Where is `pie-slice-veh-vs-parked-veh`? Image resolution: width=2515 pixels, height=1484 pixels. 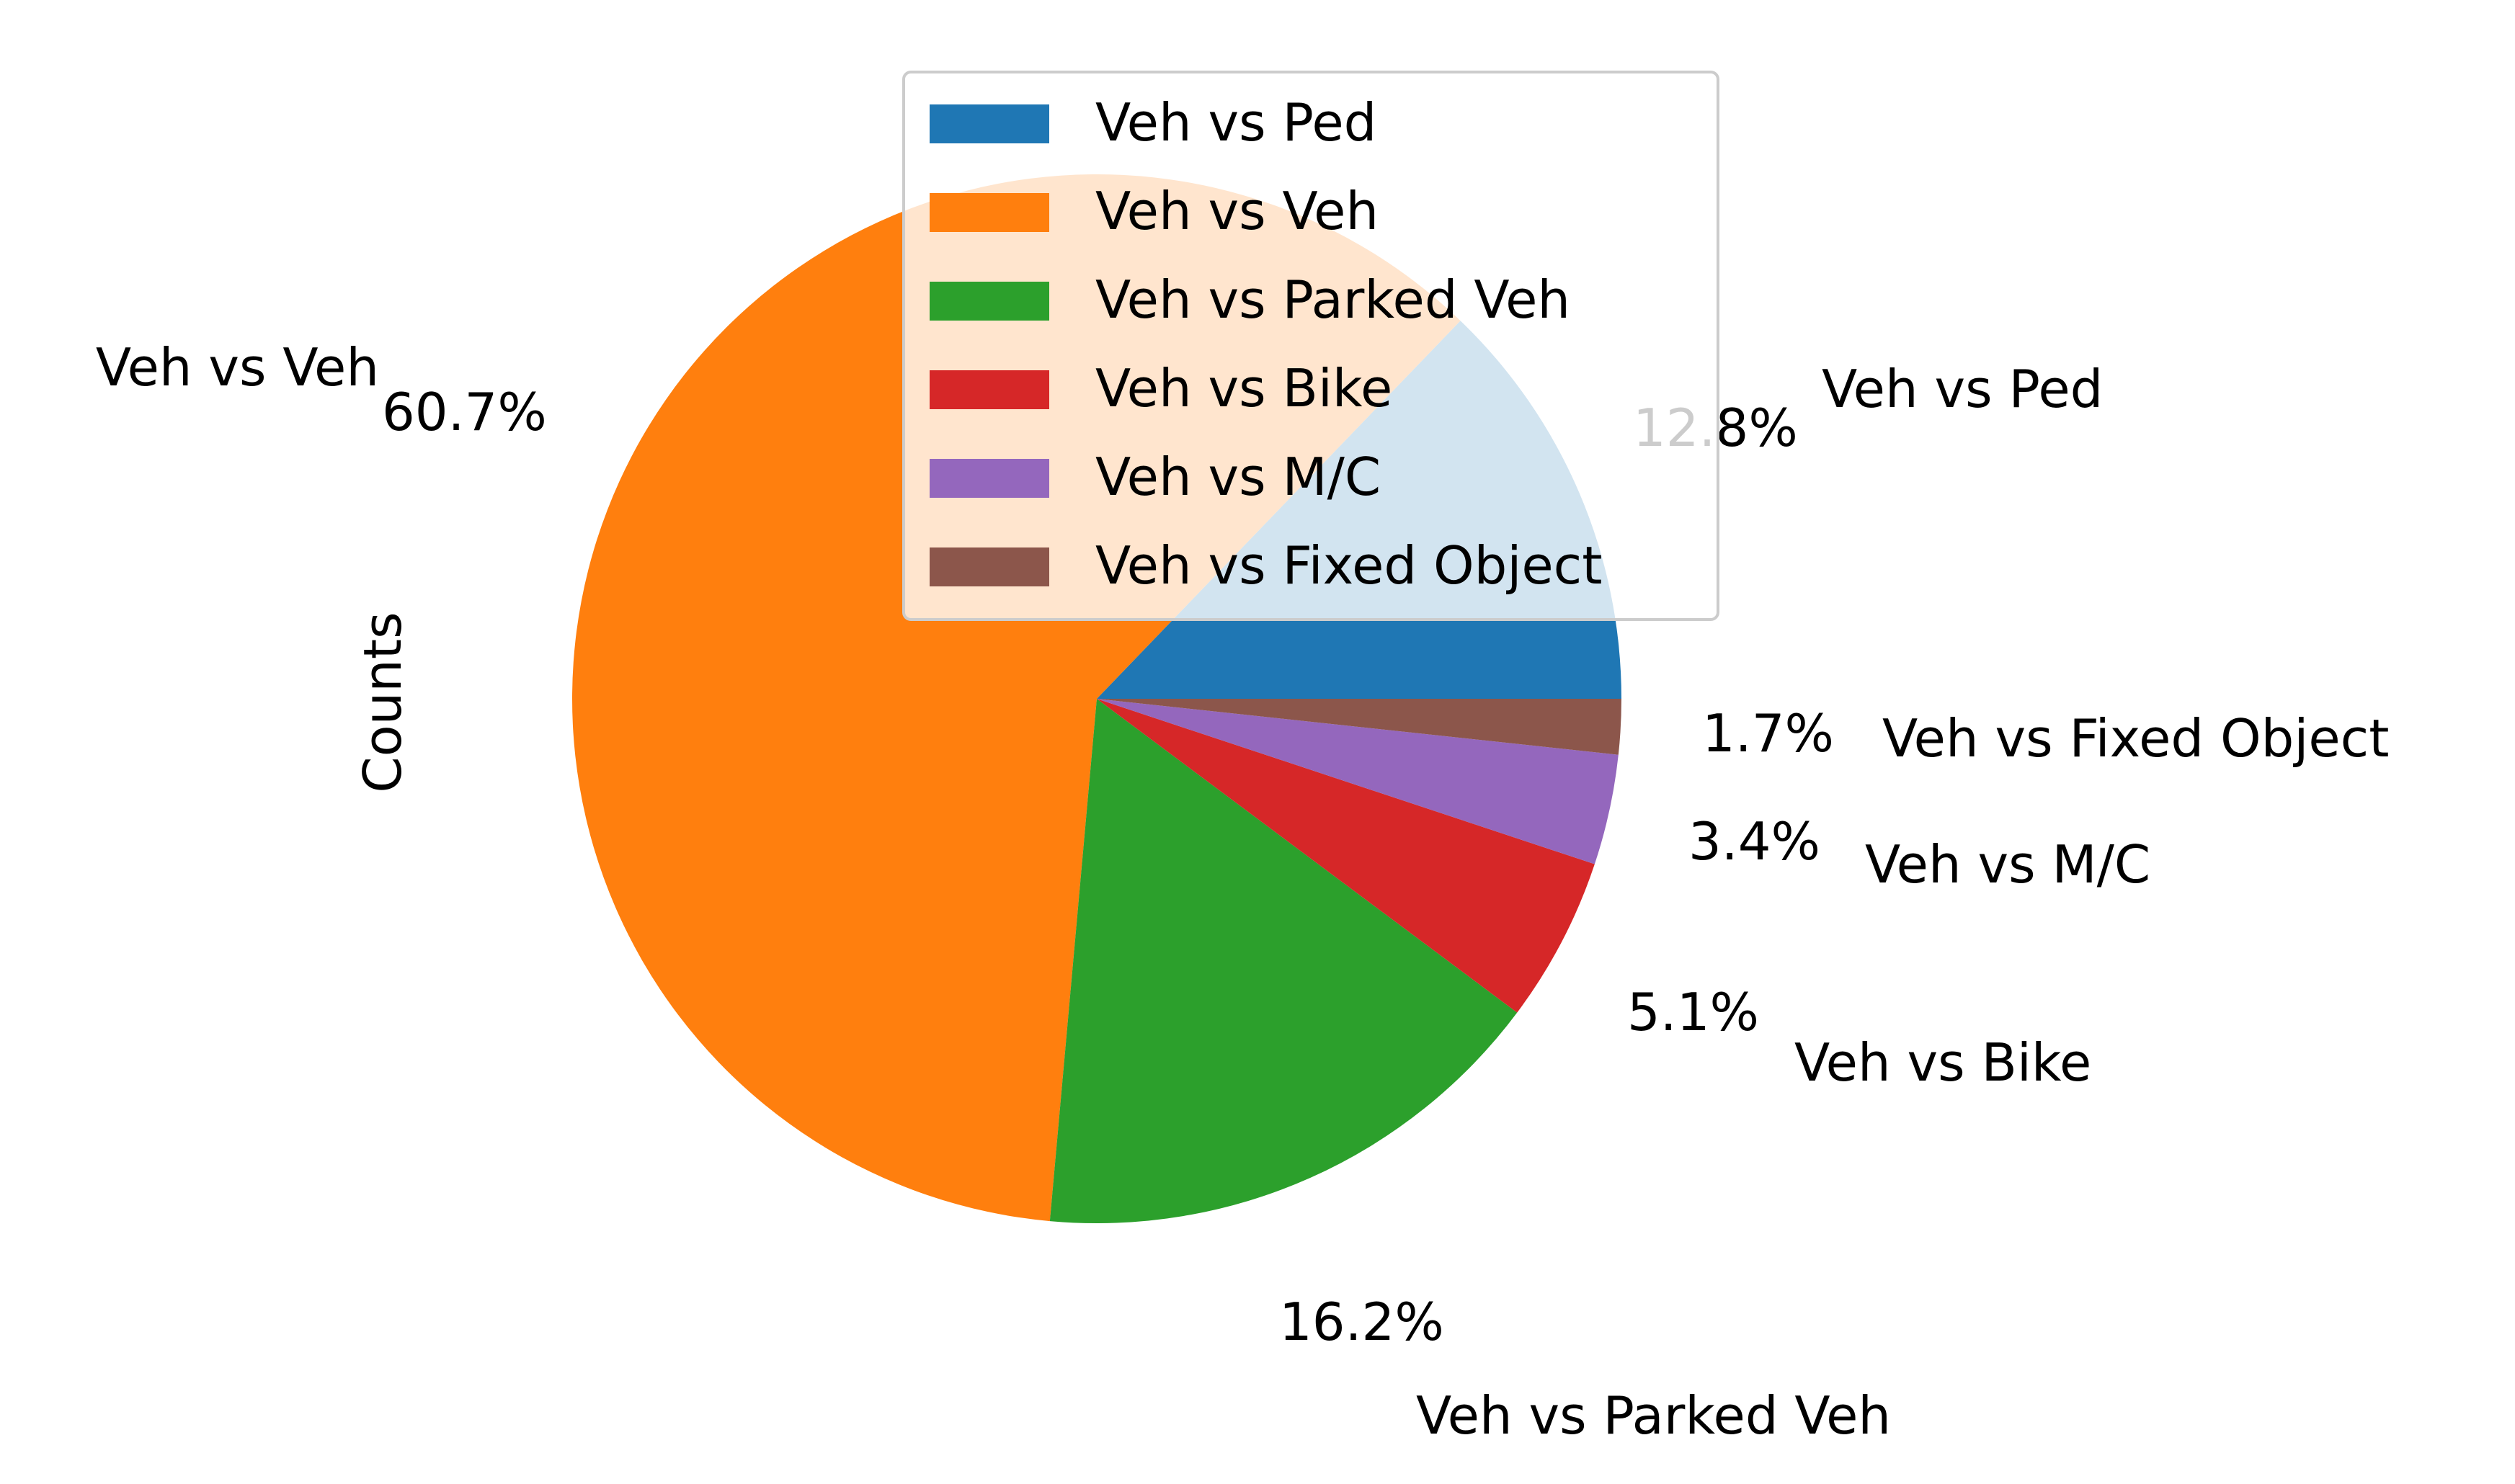
pie-slice-veh-vs-parked-veh is located at coordinates (1283, 962).